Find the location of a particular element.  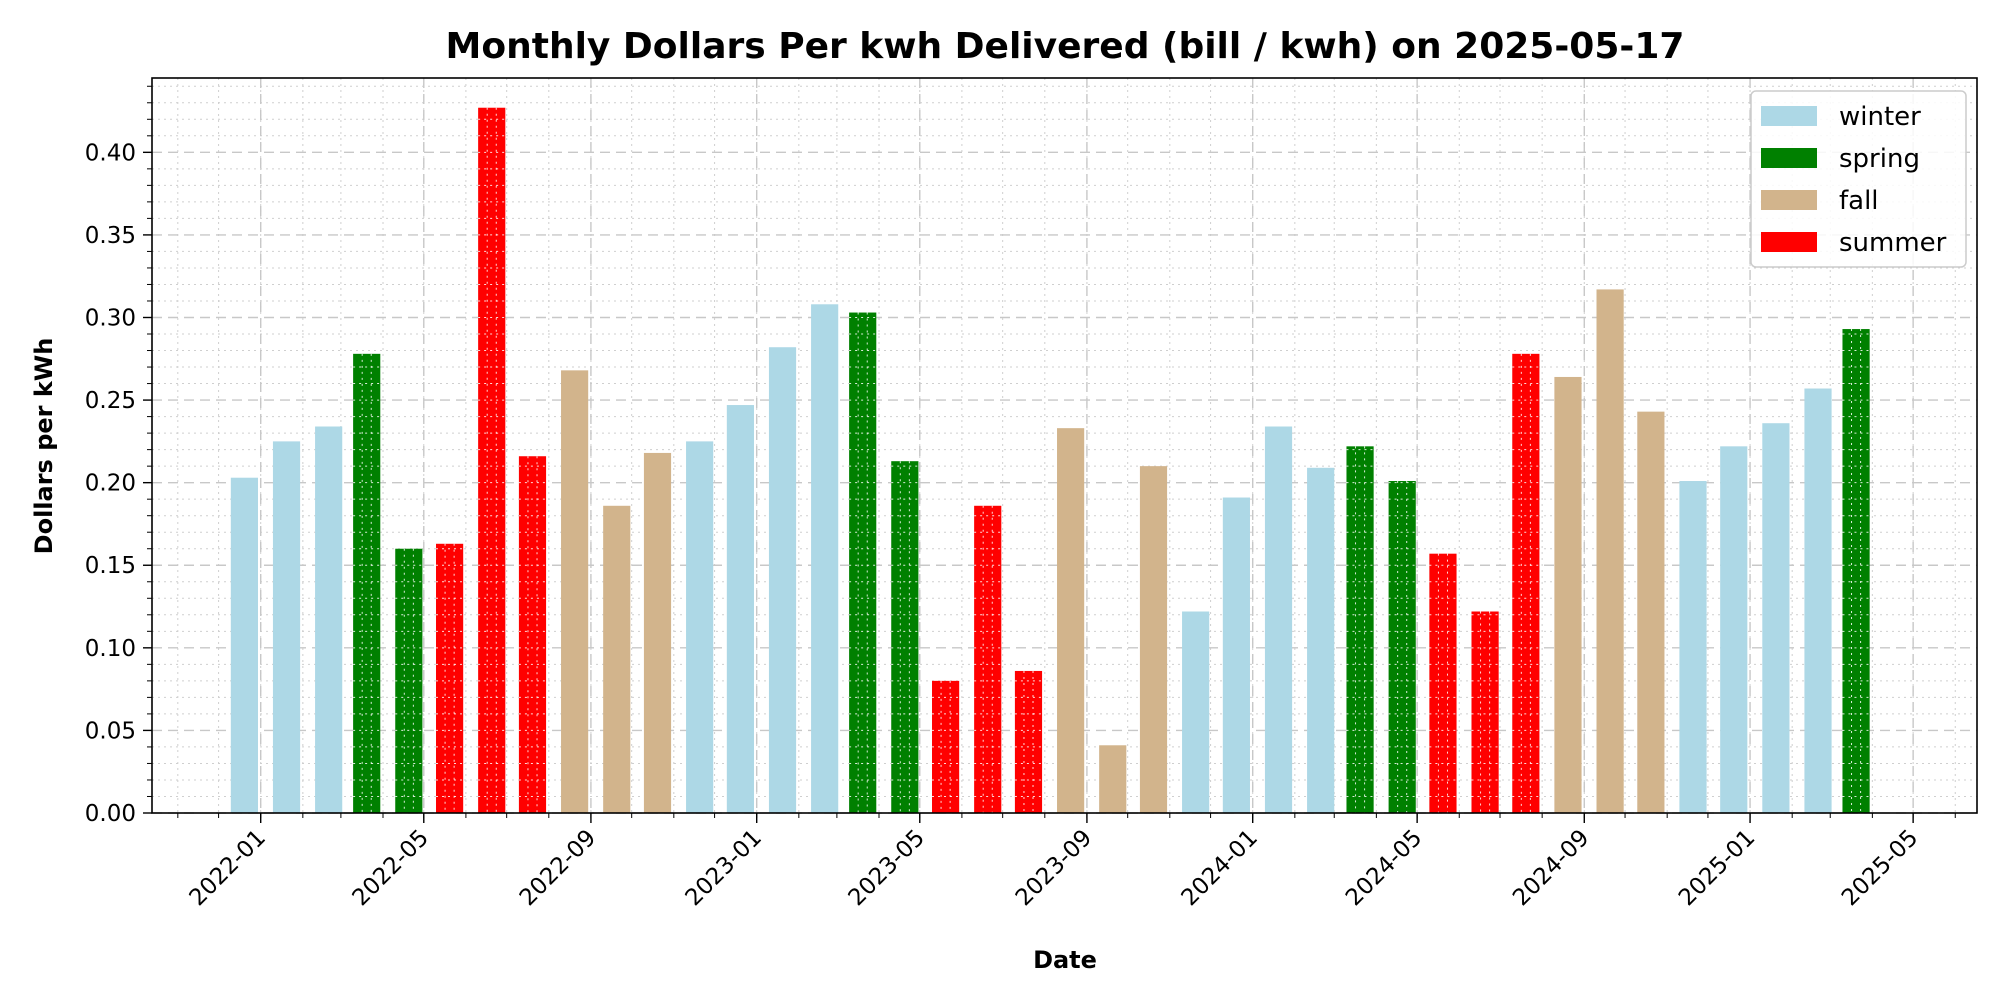

y-tick-label: 0.30 is located at coordinates (110, 318).